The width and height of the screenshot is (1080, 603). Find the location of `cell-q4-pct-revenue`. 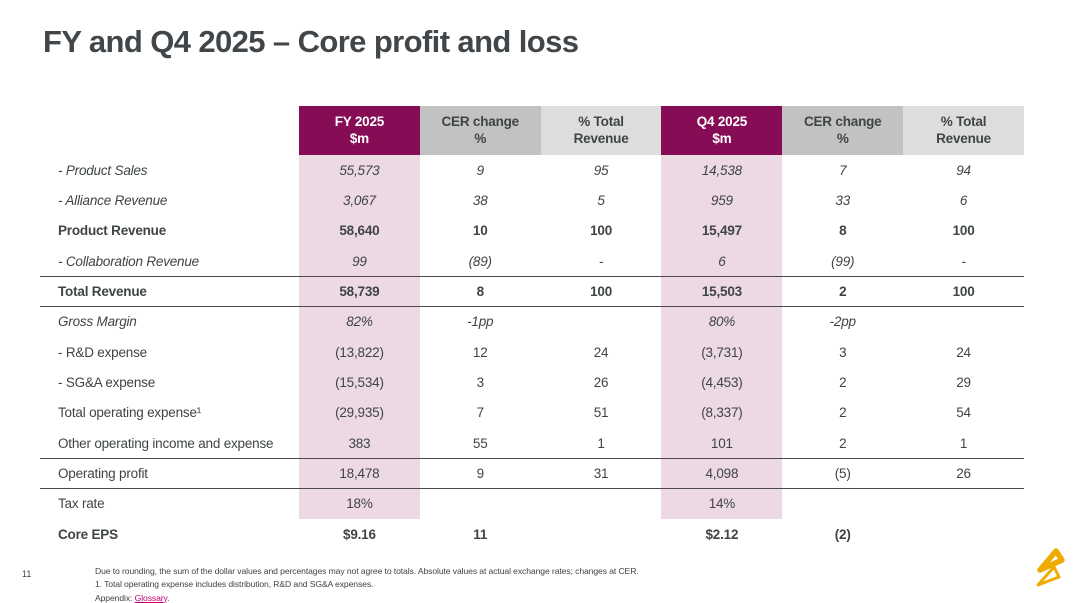

cell-q4-pct-revenue is located at coordinates (963, 534).